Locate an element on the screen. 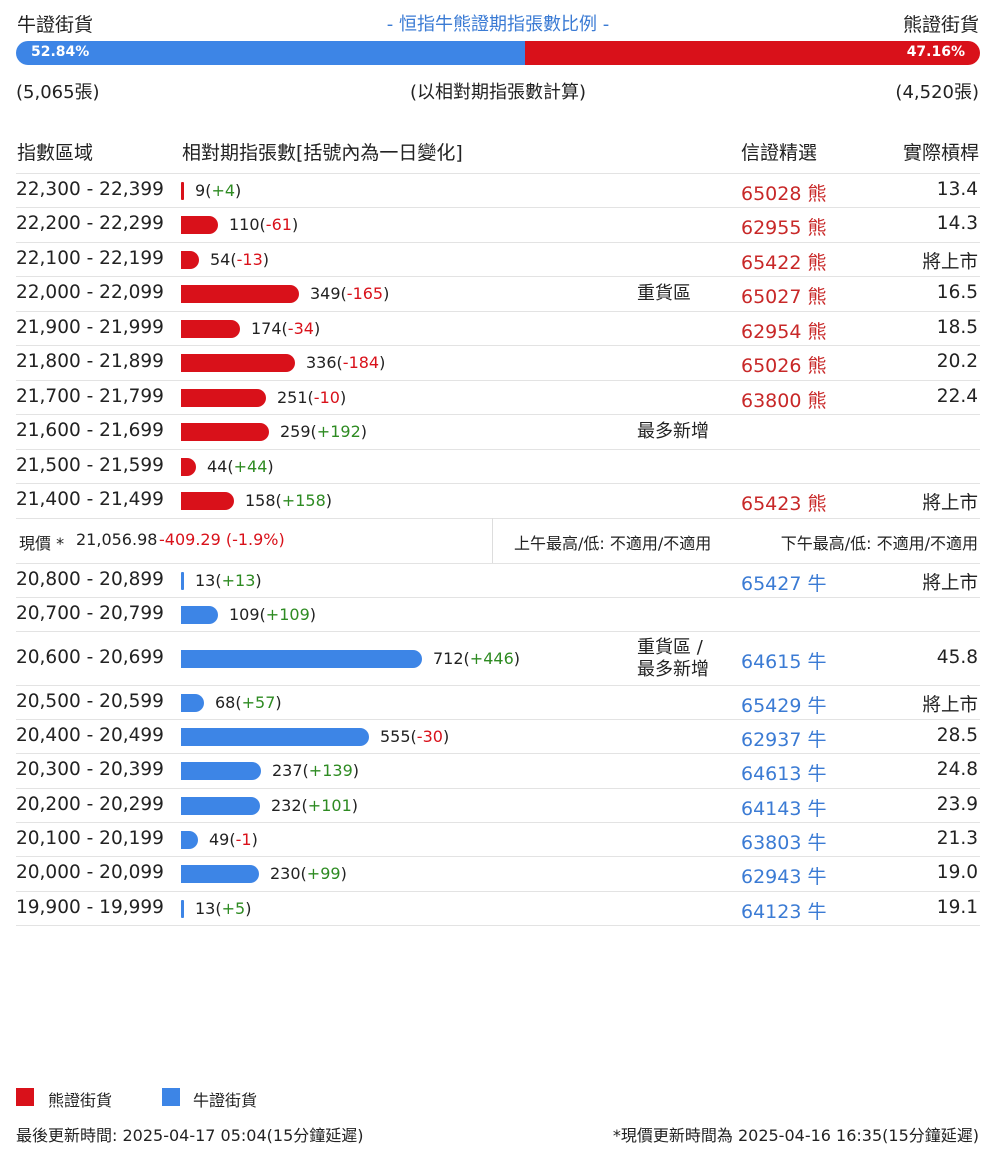 This screenshot has height=1155, width=996. warrant-pick: 62943 牛 is located at coordinates (784, 875).